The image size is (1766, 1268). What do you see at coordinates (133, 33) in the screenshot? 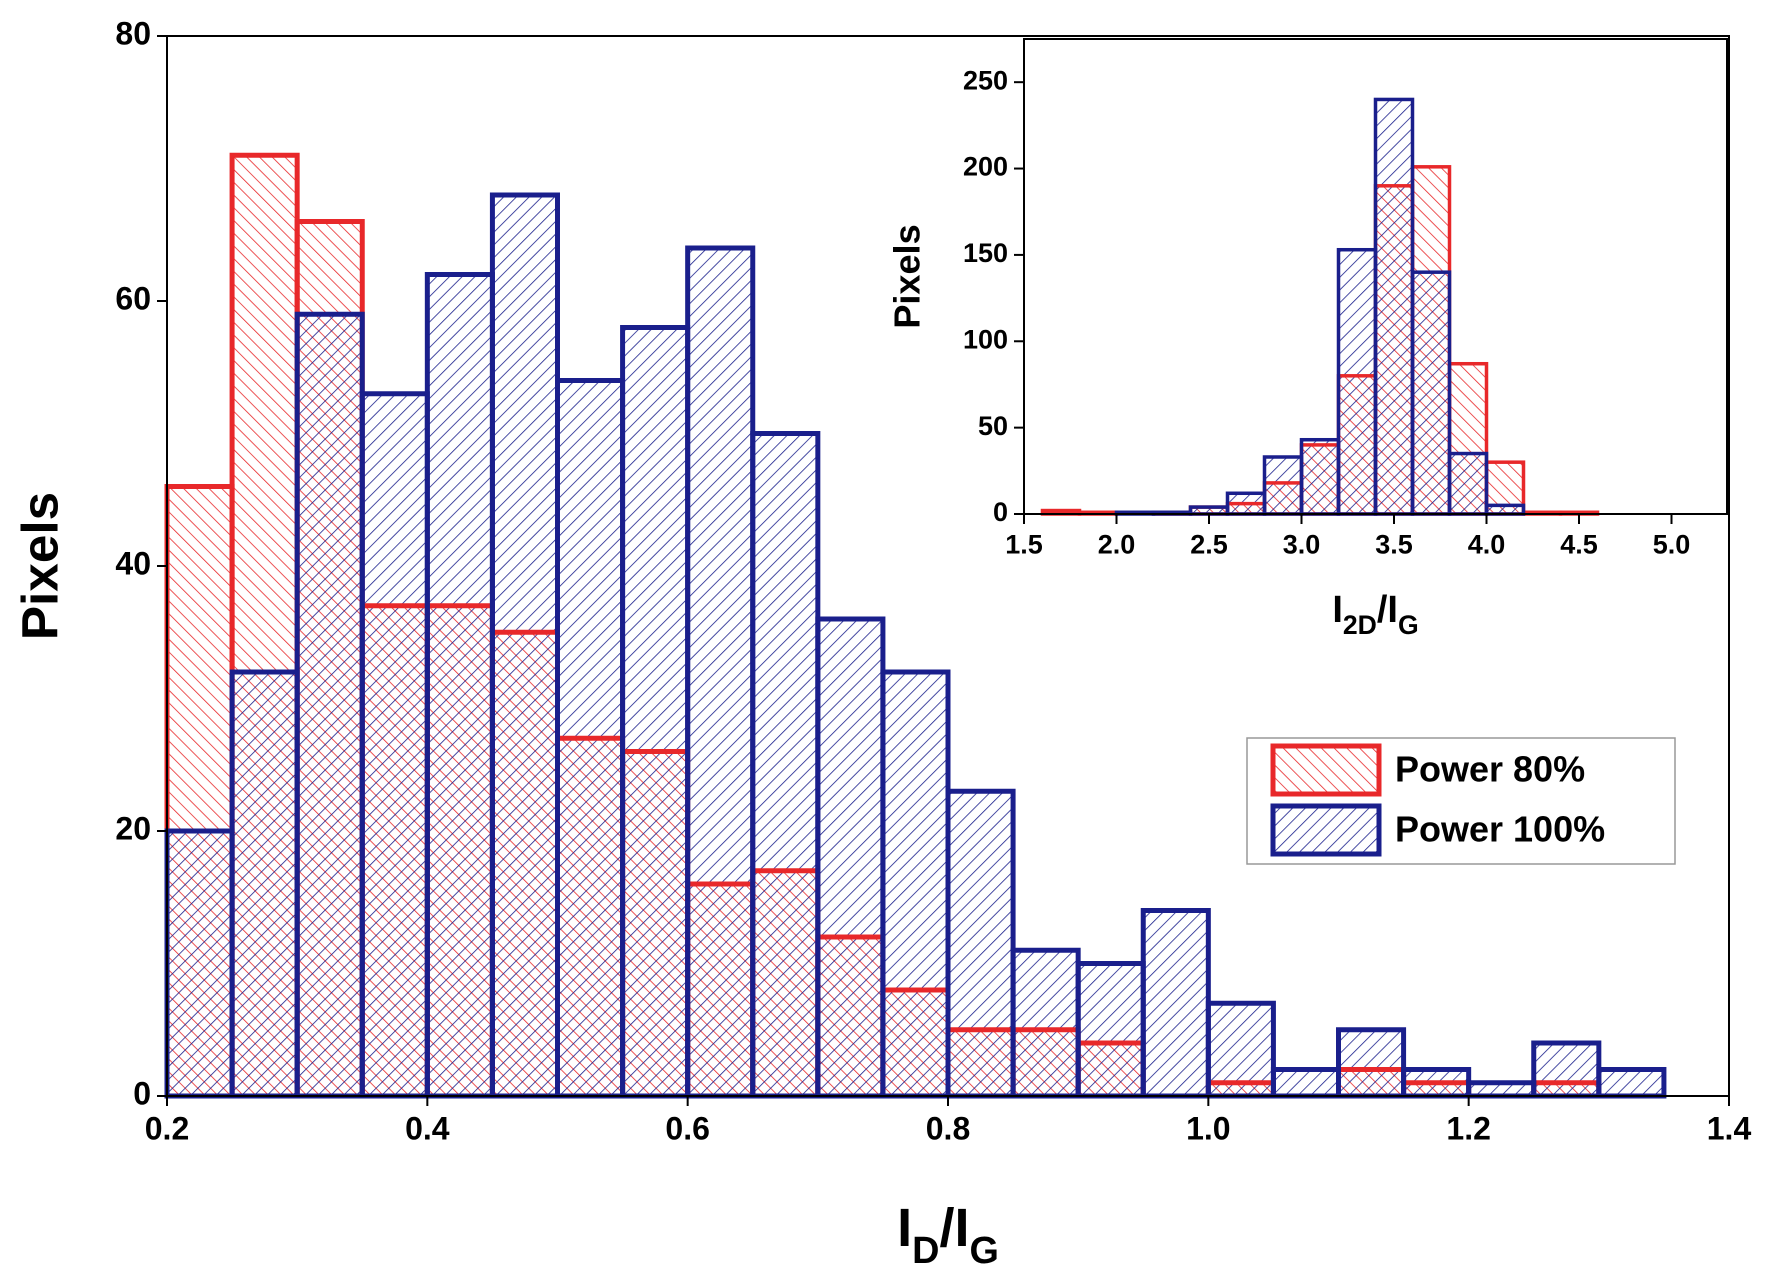
I see `y-tick-label: 80` at bounding box center [133, 33].